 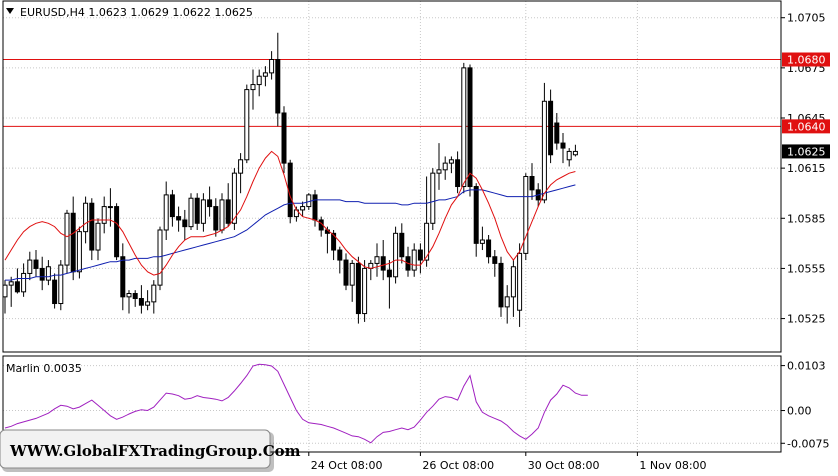 What do you see at coordinates (10, 11) in the screenshot?
I see `dropdown-triangle-icon` at bounding box center [10, 11].